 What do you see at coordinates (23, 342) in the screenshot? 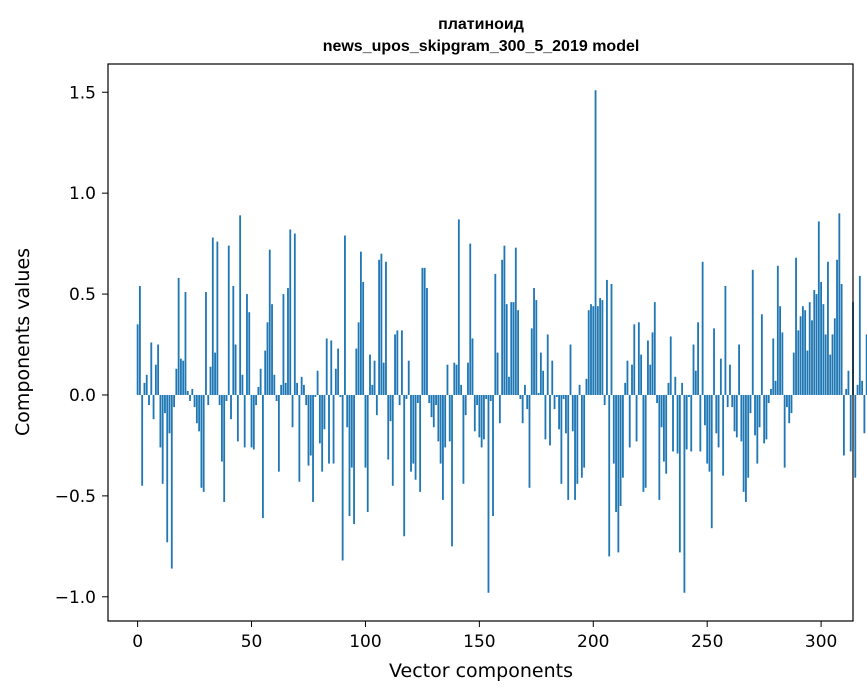
I see `y-axis-label: Components values` at bounding box center [23, 342].